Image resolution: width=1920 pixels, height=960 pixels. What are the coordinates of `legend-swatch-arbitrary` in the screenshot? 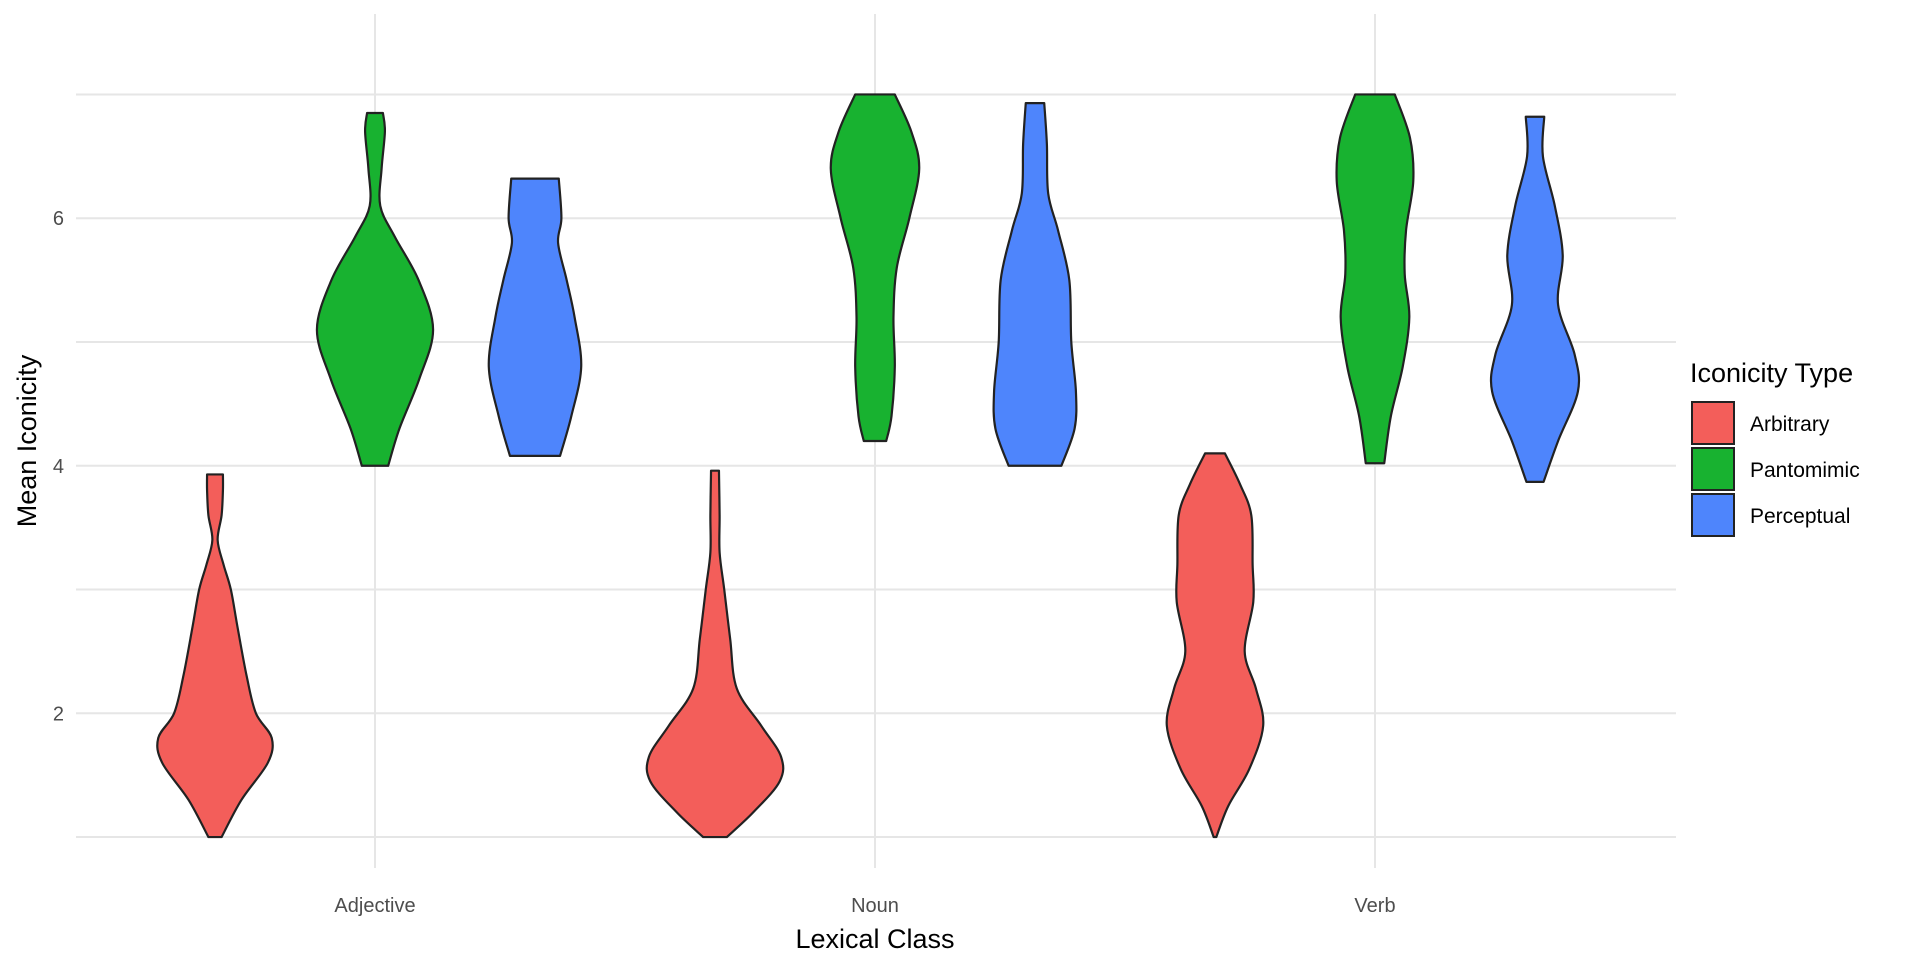 It's located at (1713, 423).